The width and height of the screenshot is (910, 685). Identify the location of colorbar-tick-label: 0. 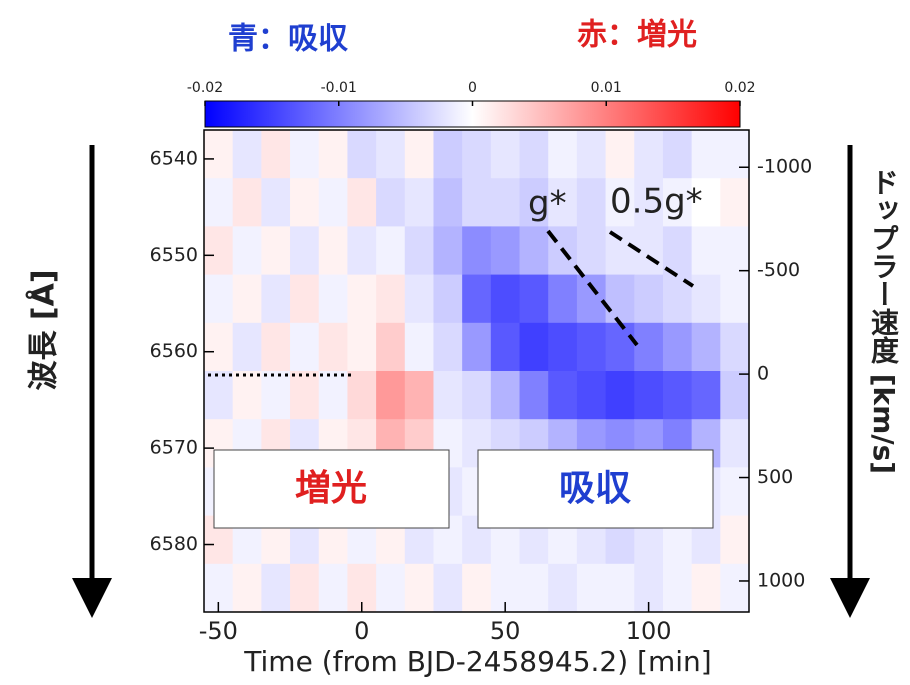
(472, 88).